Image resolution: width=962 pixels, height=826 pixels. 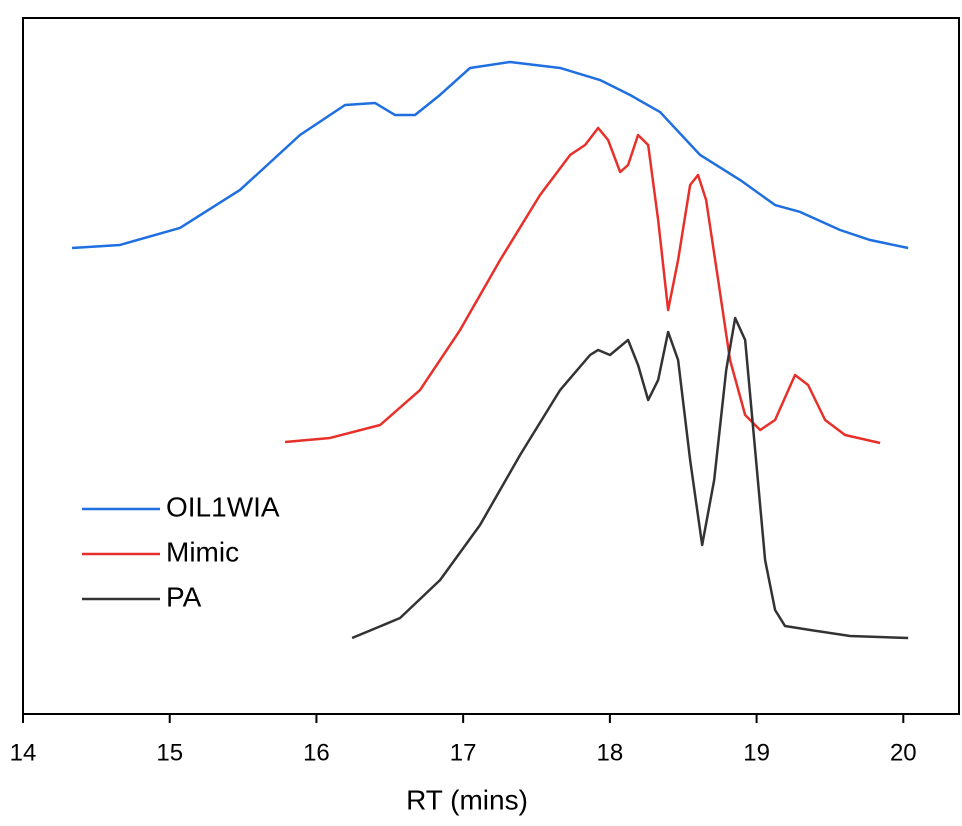 I want to click on legend-label: OIL1WIA, so click(x=223, y=506).